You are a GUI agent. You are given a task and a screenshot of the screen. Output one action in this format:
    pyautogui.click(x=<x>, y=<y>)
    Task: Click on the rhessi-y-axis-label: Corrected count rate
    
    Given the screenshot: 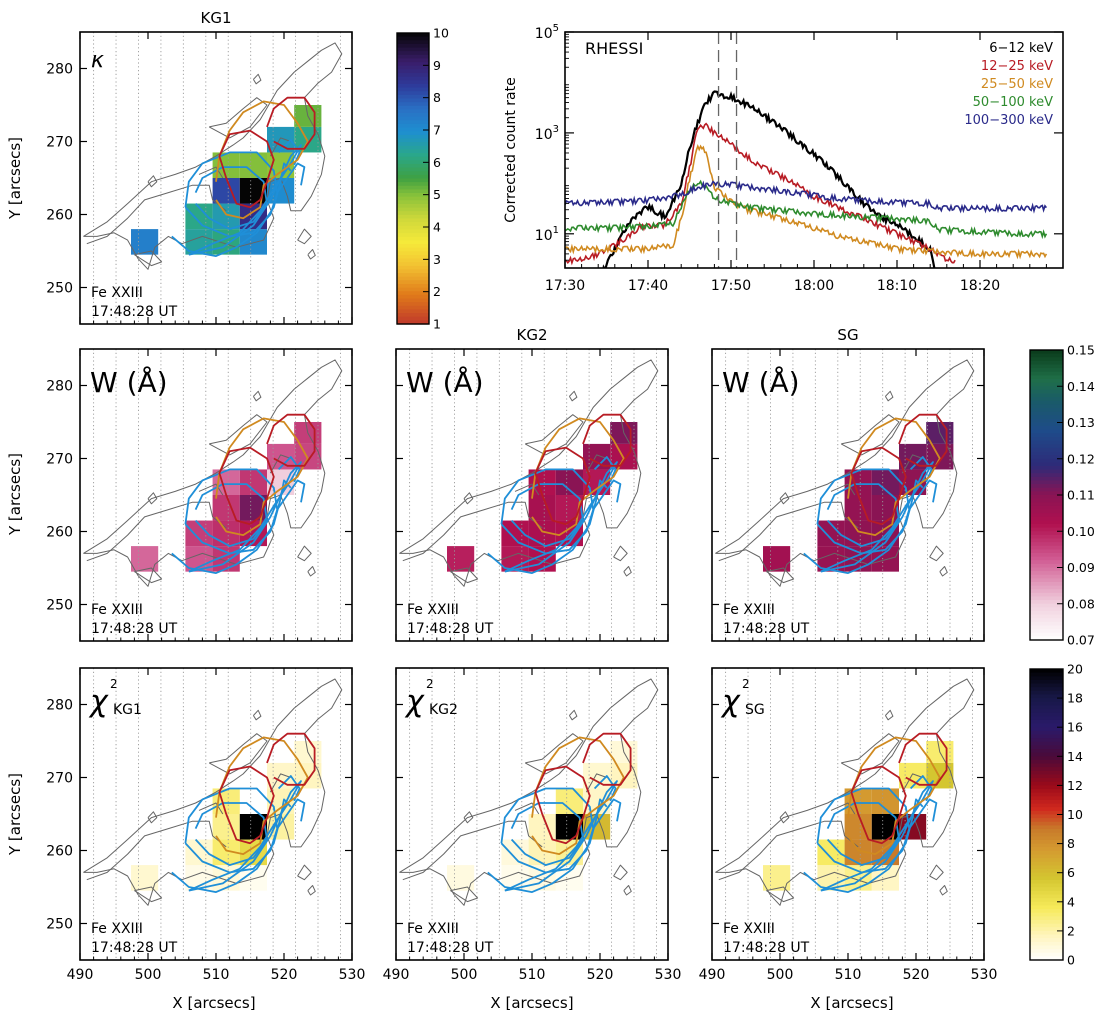 What is the action you would take?
    pyautogui.click(x=511, y=149)
    